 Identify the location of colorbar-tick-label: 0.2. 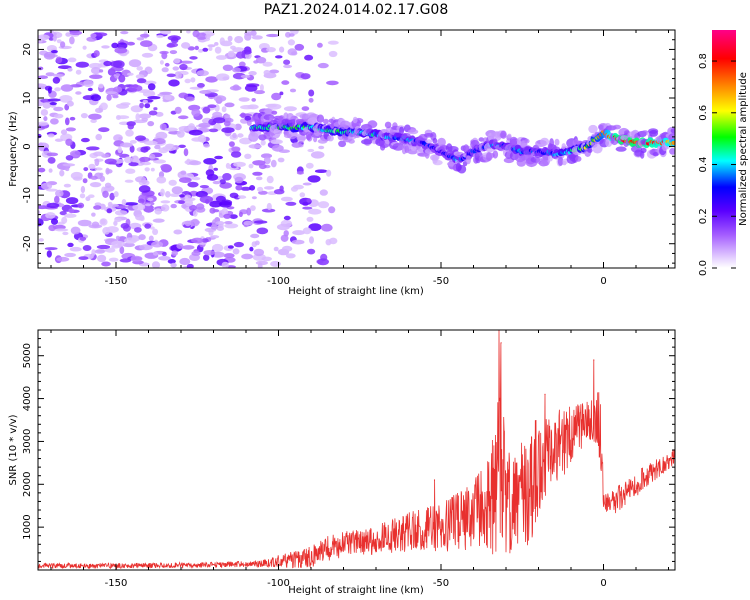
(703, 216).